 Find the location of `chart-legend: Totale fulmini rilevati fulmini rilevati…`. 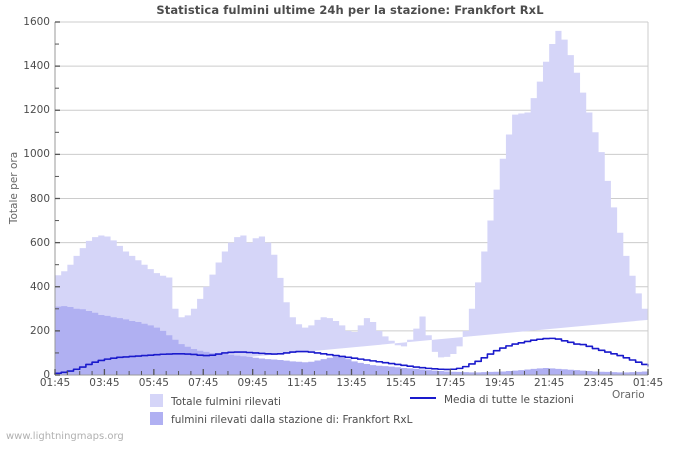

chart-legend: Totale fulmini rilevati fulmini rilevati… is located at coordinates (350, 410).